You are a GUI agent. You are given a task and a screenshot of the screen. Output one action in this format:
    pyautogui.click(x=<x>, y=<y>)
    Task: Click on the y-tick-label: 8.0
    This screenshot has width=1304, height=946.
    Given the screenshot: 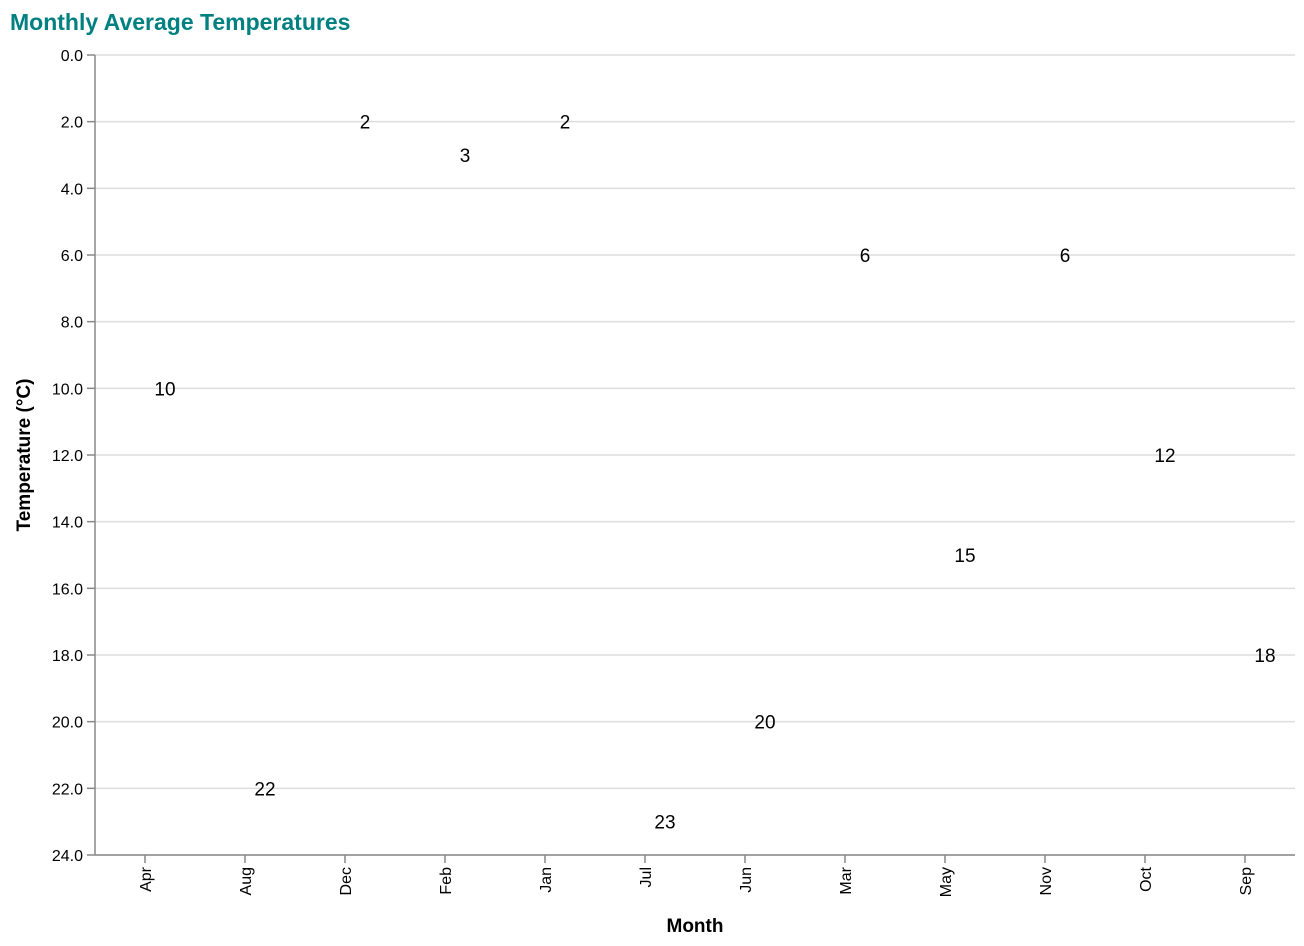 What is the action you would take?
    pyautogui.click(x=72, y=323)
    